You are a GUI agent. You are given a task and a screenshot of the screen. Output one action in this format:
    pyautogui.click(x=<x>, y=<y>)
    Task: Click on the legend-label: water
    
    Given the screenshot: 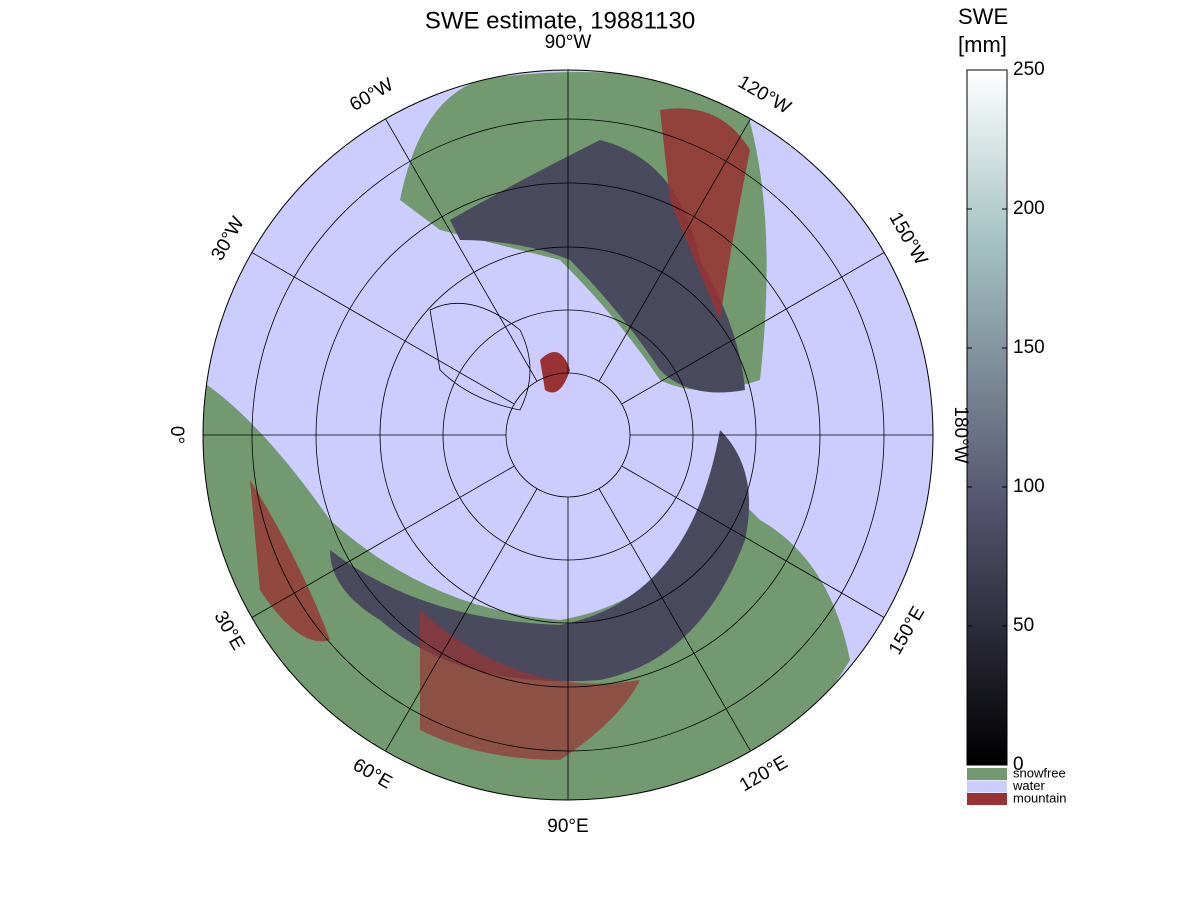 What is the action you would take?
    pyautogui.click(x=1028, y=785)
    